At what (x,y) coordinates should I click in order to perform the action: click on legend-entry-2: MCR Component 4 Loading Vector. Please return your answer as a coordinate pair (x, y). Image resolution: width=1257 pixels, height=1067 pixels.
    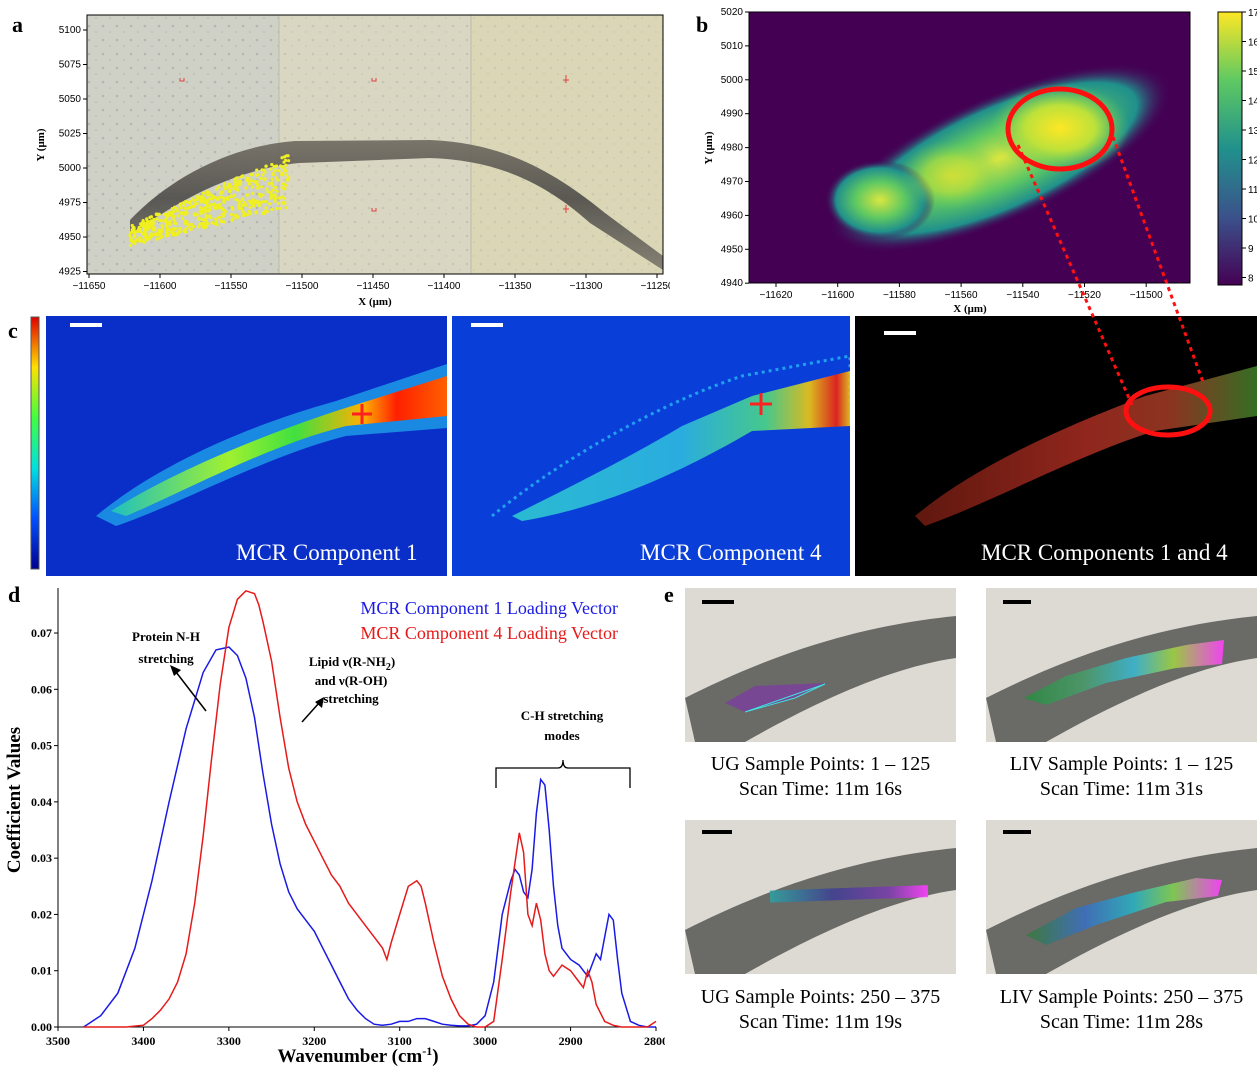
    Looking at the image, I should click on (489, 633).